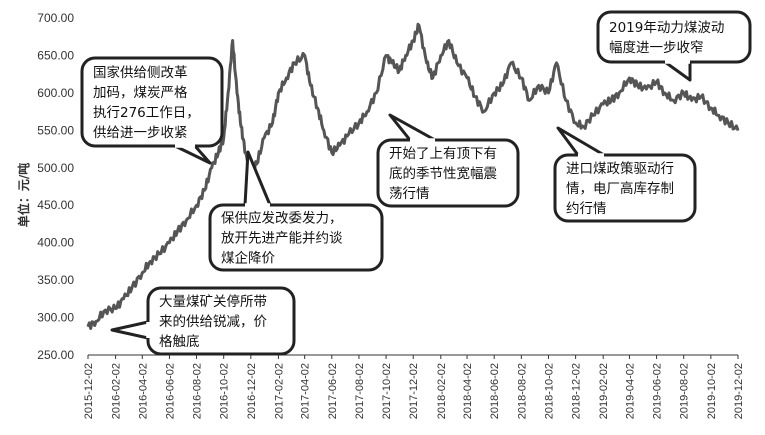  I want to click on y-tick-label: 350.00, so click(55, 280).